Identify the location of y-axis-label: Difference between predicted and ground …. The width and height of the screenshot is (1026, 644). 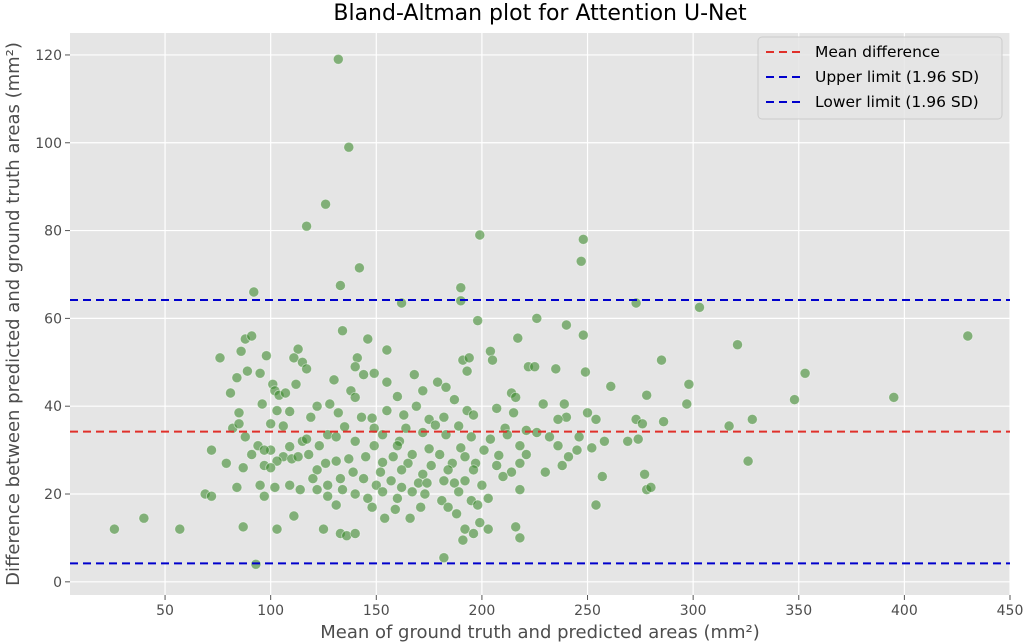
(13, 314).